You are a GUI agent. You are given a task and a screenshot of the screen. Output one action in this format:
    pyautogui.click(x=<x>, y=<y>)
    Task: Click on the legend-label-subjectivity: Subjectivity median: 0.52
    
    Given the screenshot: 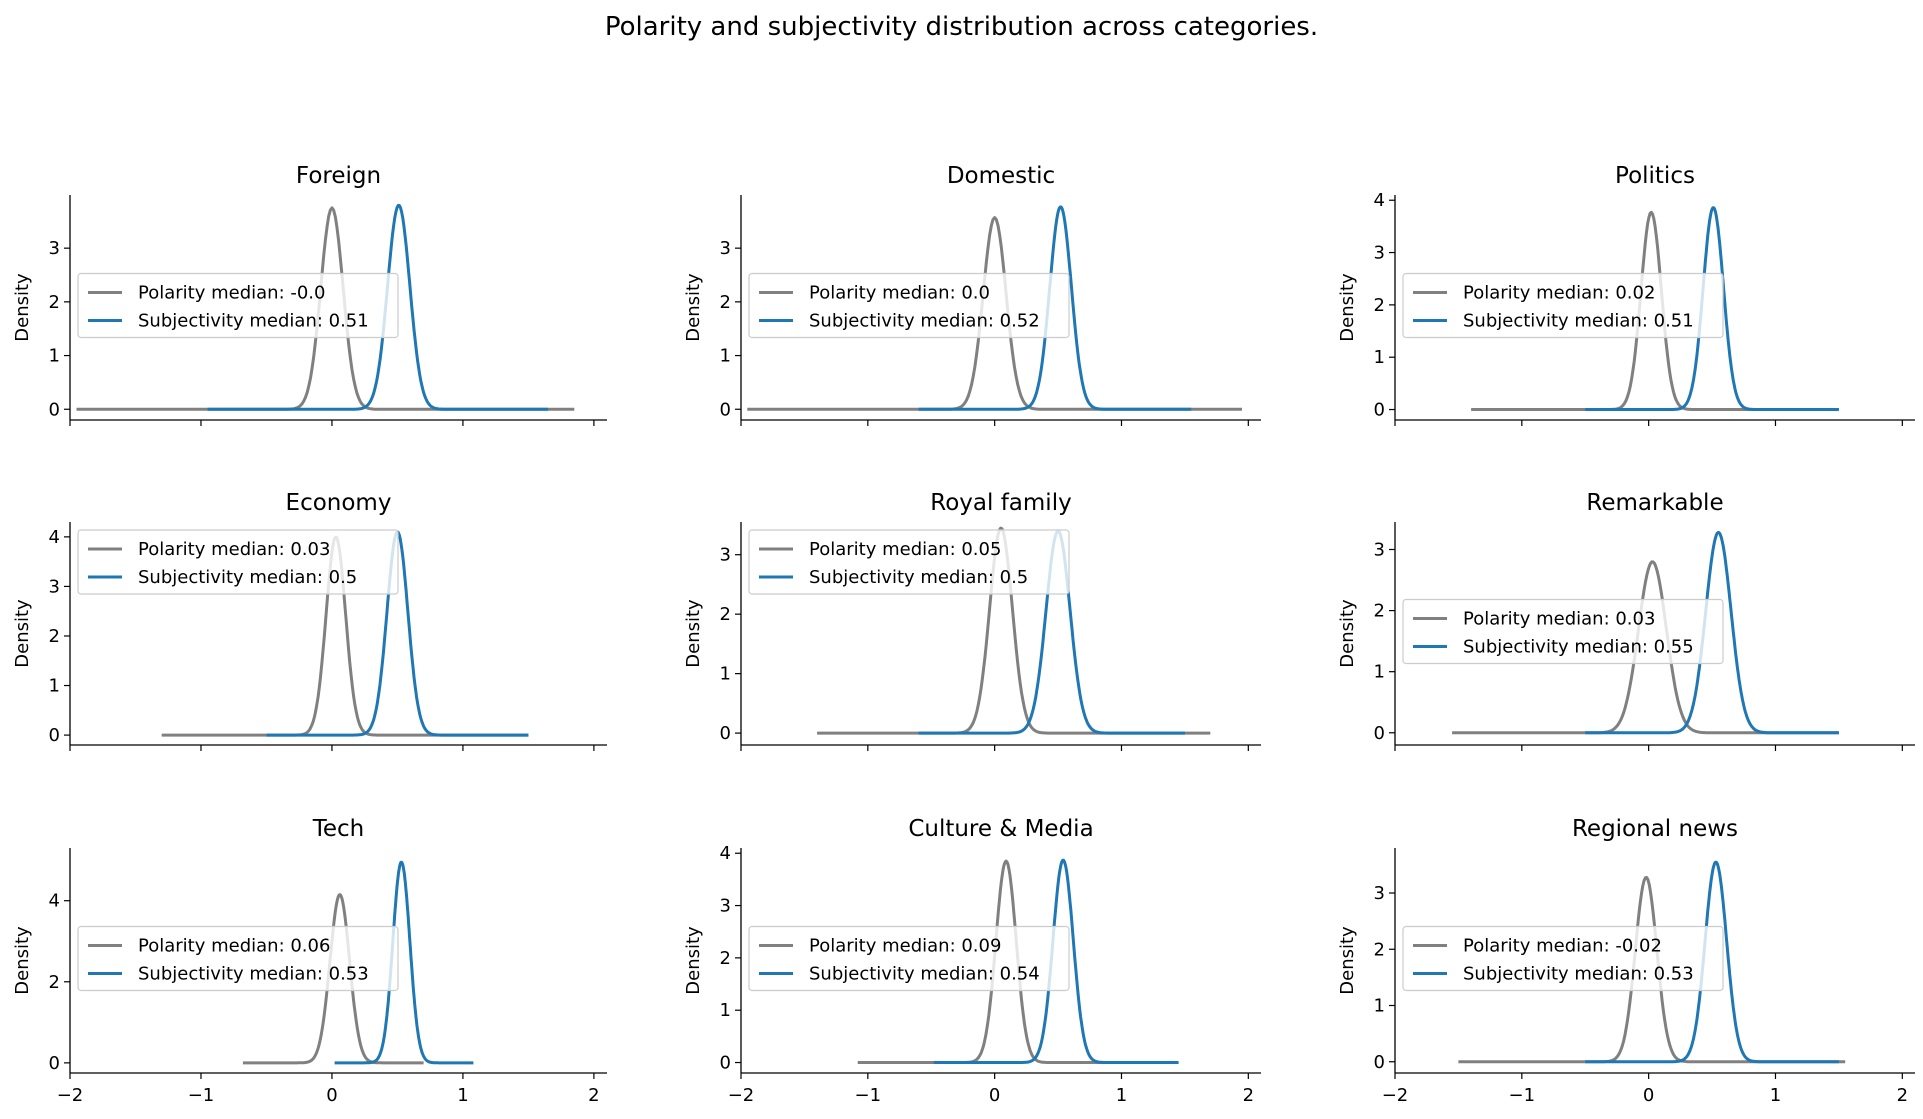 What is the action you would take?
    pyautogui.click(x=924, y=321)
    